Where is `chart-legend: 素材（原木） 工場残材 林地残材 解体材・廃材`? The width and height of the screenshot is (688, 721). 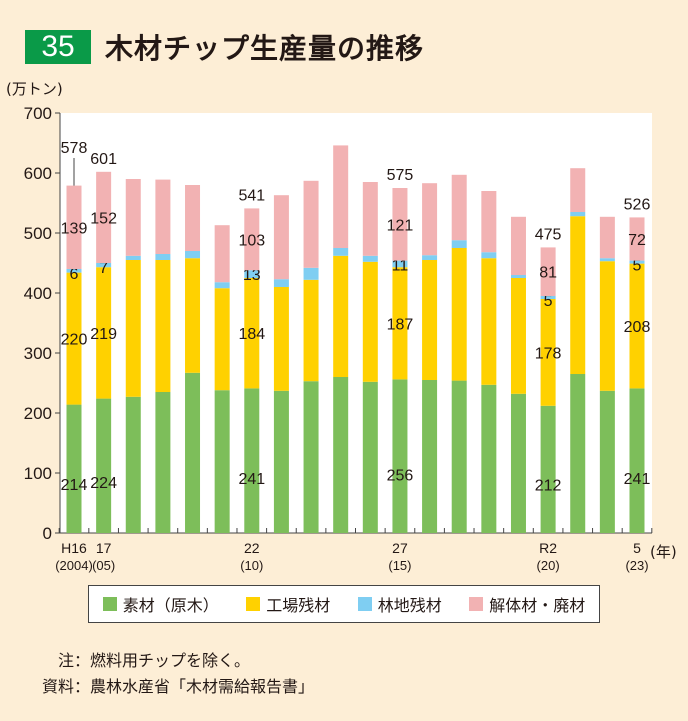 chart-legend: 素材（原木） 工場残材 林地残材 解体材・廃材 is located at coordinates (344, 604).